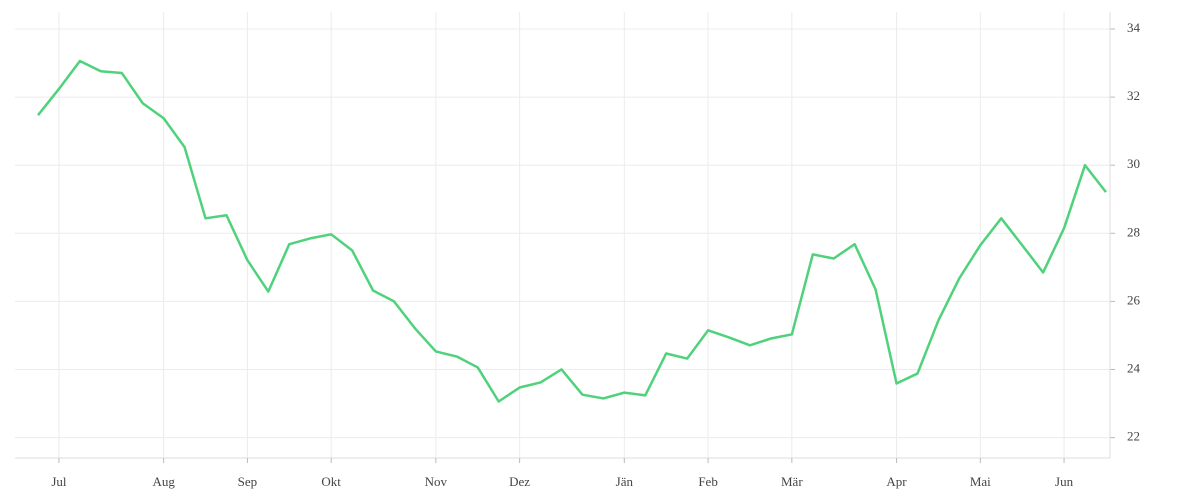 The width and height of the screenshot is (1200, 500). I want to click on x-tick-label: Jän, so click(625, 481).